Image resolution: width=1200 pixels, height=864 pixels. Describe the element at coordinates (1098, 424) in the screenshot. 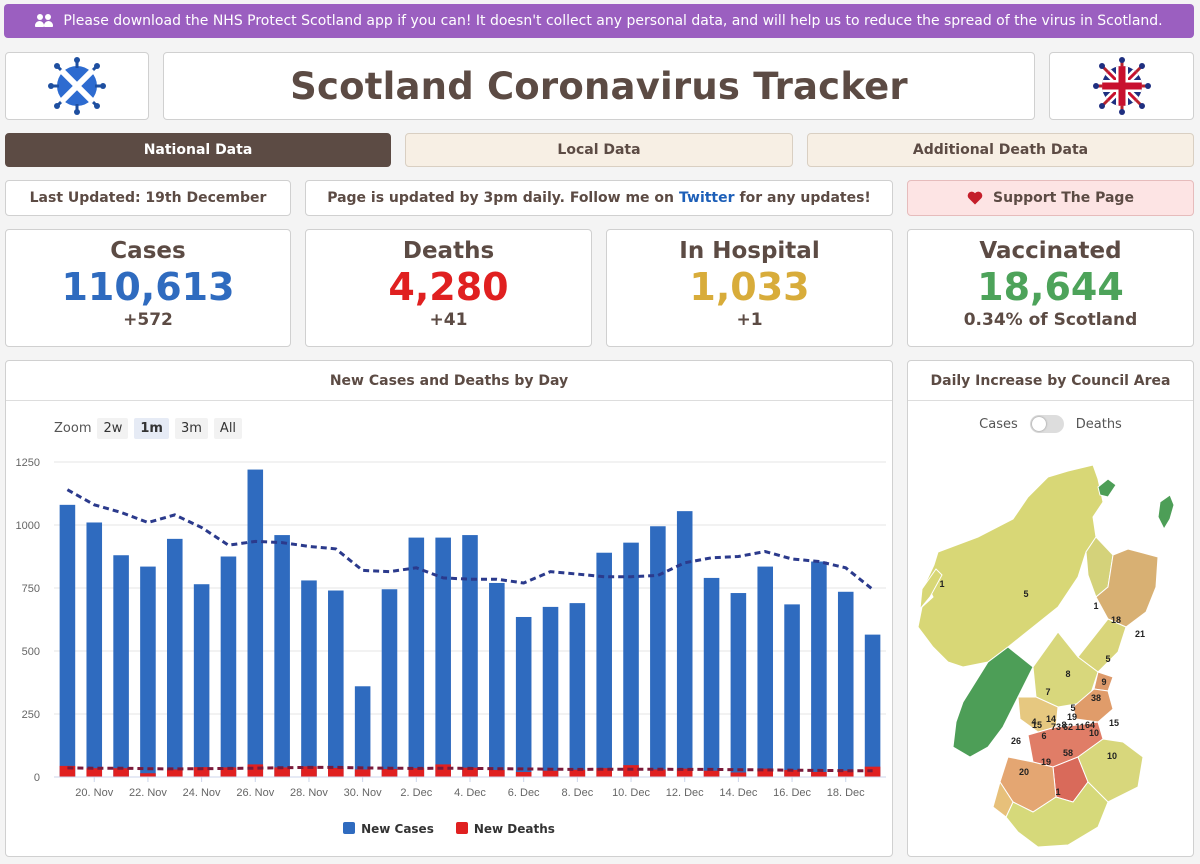

I see `toggle-deaths-label: Deaths` at that location.